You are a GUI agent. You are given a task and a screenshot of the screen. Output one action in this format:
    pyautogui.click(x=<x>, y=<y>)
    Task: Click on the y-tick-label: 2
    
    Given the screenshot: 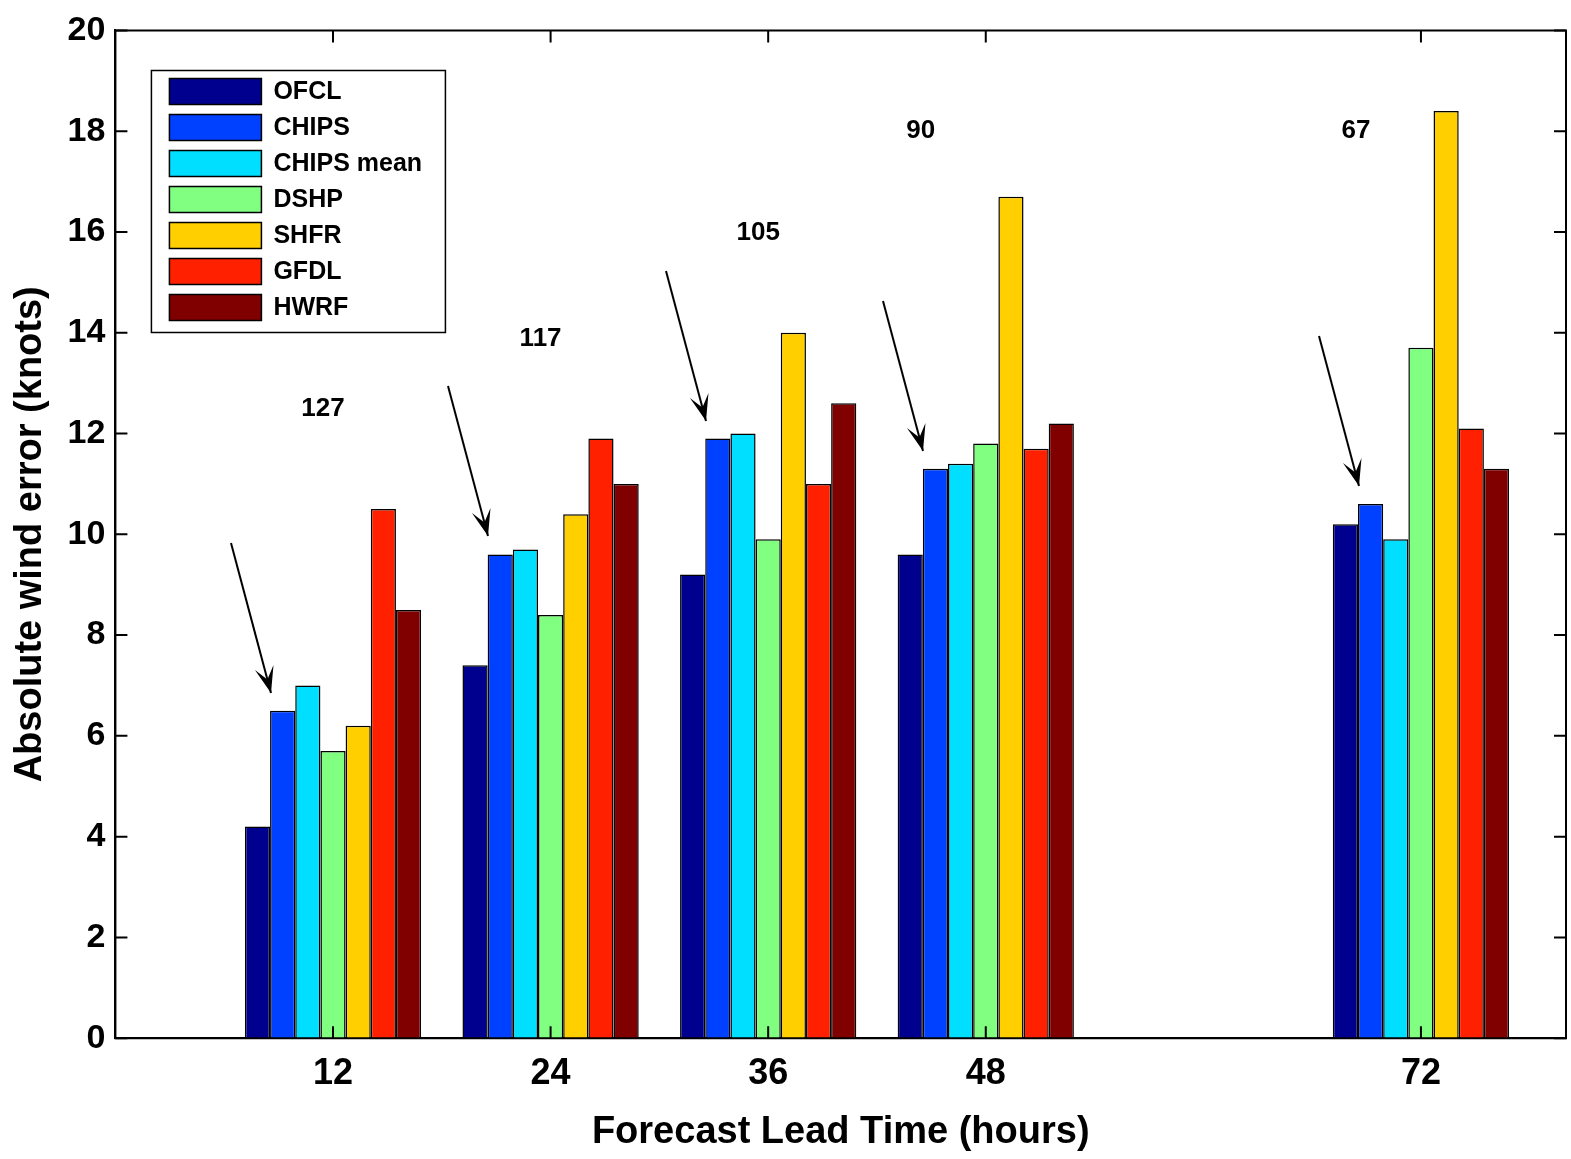 What is the action you would take?
    pyautogui.click(x=96, y=934)
    